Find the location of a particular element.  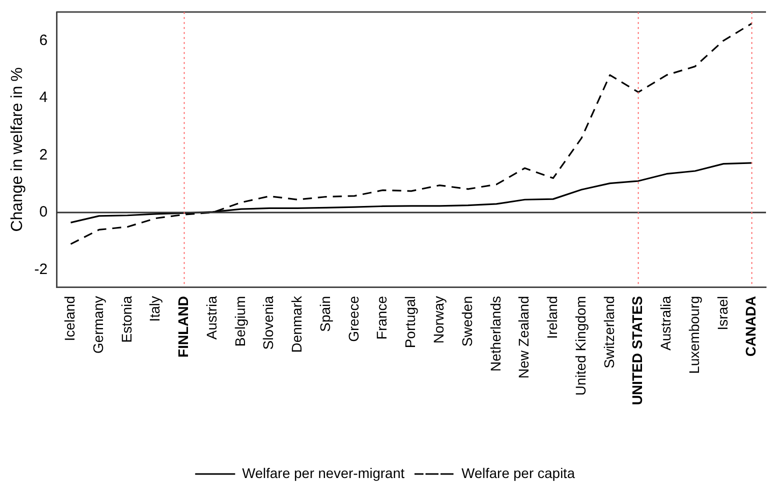

x-tick-label: Switzerland is located at coordinates (608, 332).